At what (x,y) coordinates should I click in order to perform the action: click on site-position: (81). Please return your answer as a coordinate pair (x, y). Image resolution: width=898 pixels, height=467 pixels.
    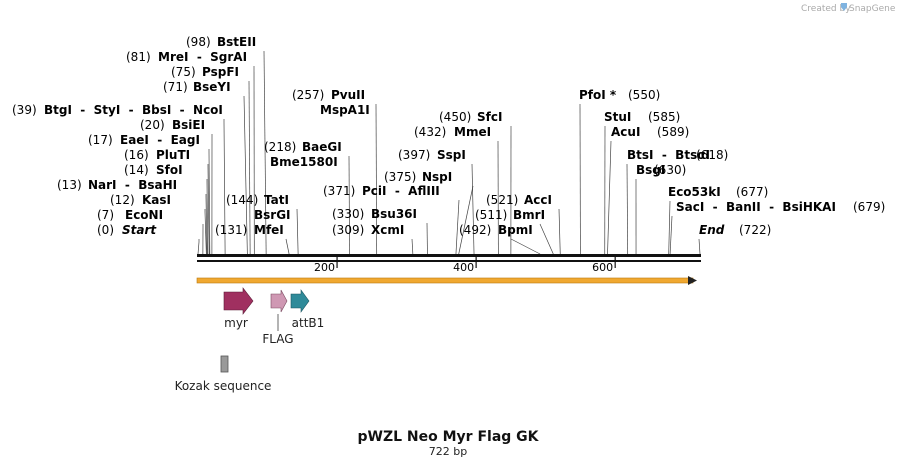
    Looking at the image, I should click on (138, 57).